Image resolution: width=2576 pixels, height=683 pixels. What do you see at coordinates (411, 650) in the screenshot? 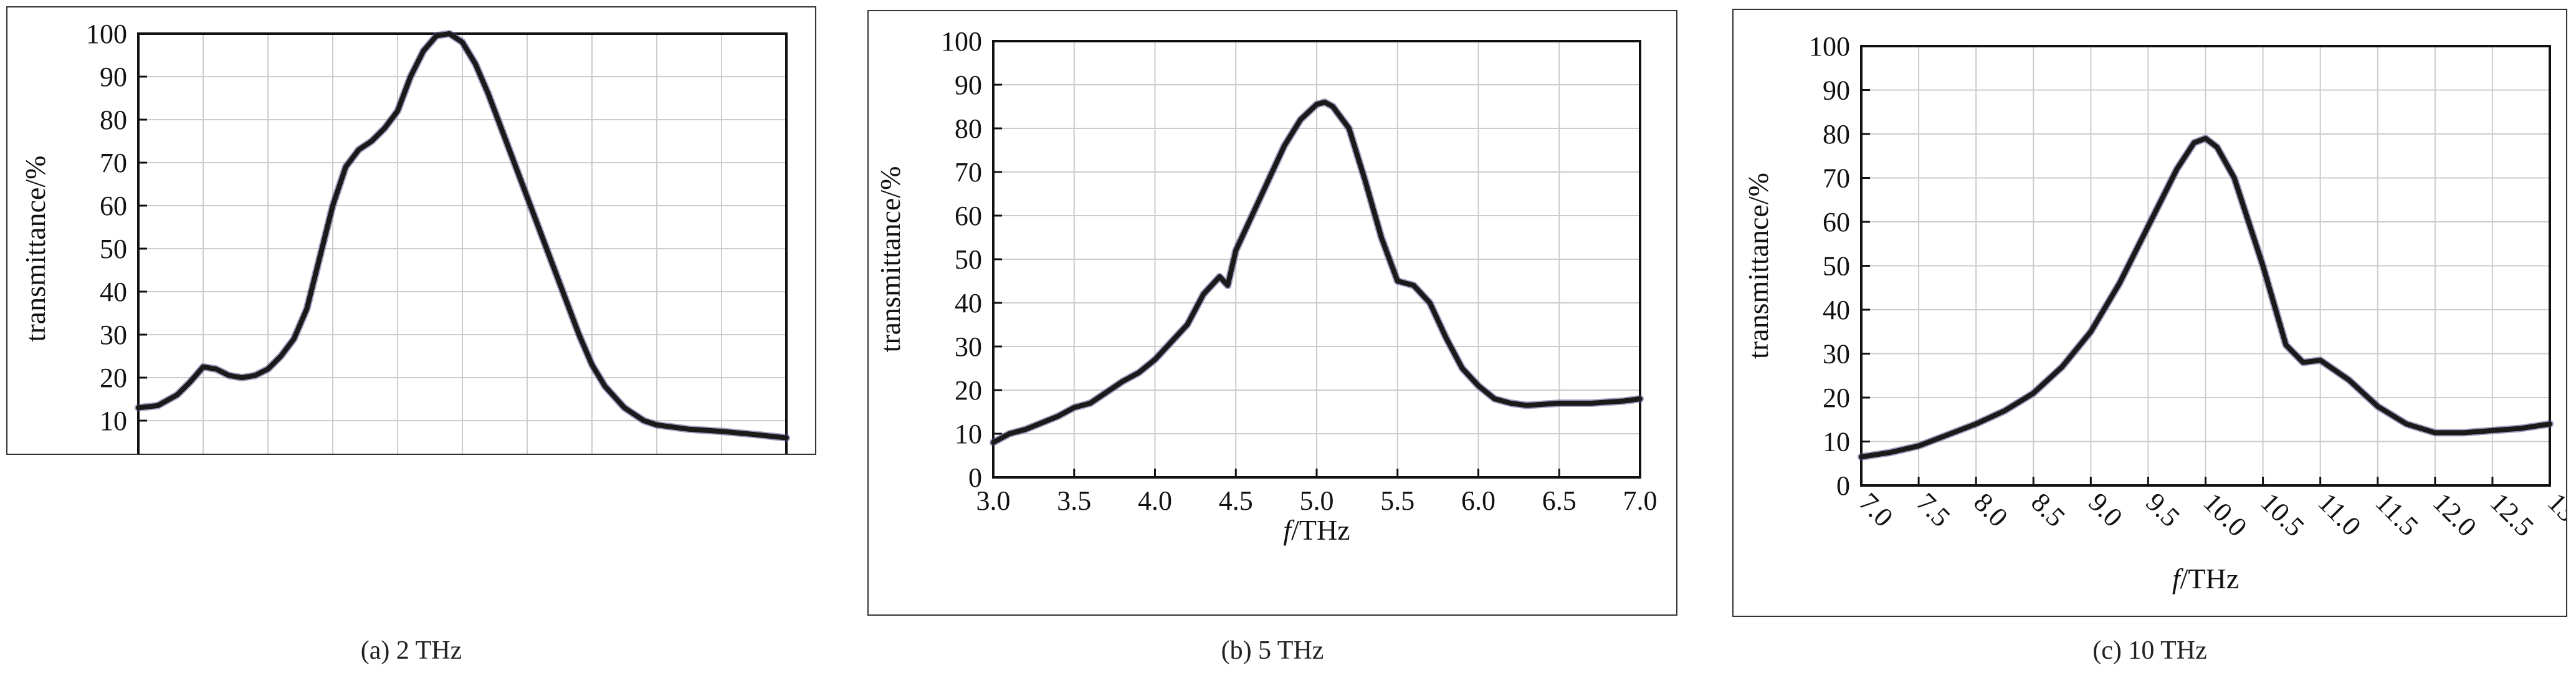
I see `chart-caption-a: (a) 2 THz` at bounding box center [411, 650].